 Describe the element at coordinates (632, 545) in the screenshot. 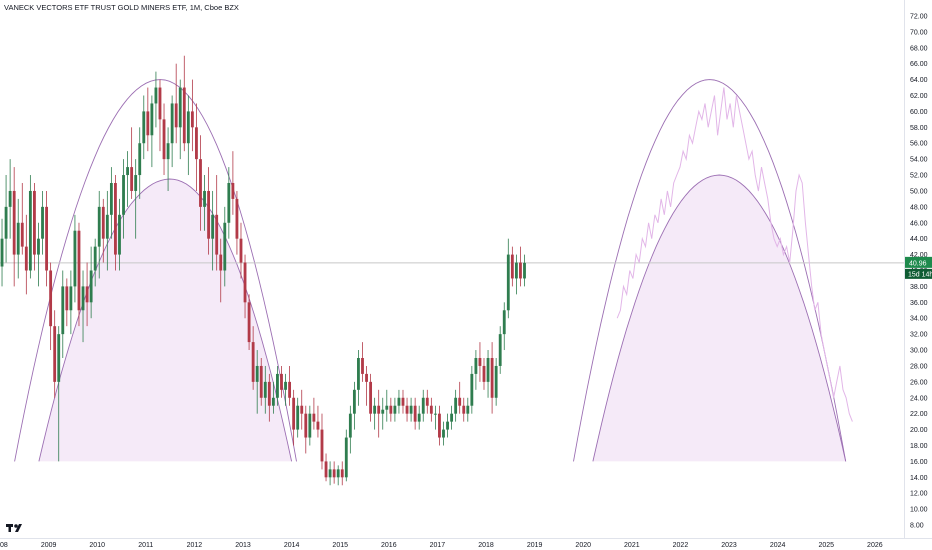

I see `x-tick-label: 2021` at that location.